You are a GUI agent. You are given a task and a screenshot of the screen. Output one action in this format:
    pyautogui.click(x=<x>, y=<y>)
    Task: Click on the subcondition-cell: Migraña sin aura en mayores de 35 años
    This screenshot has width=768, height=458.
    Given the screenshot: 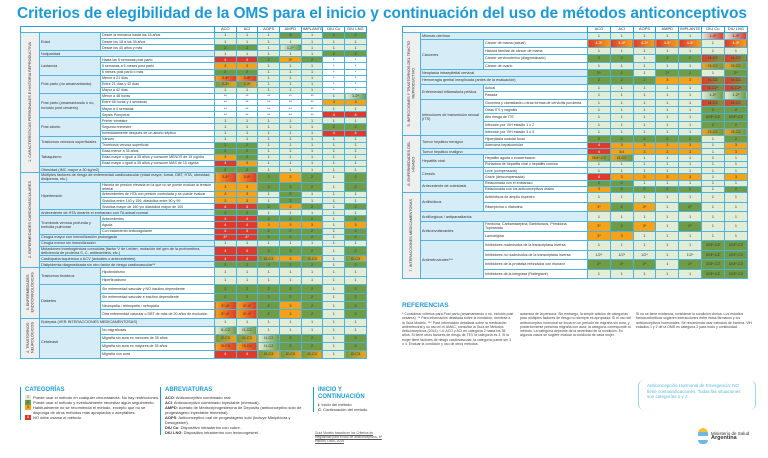 What is the action you would take?
    pyautogui.click(x=157, y=346)
    